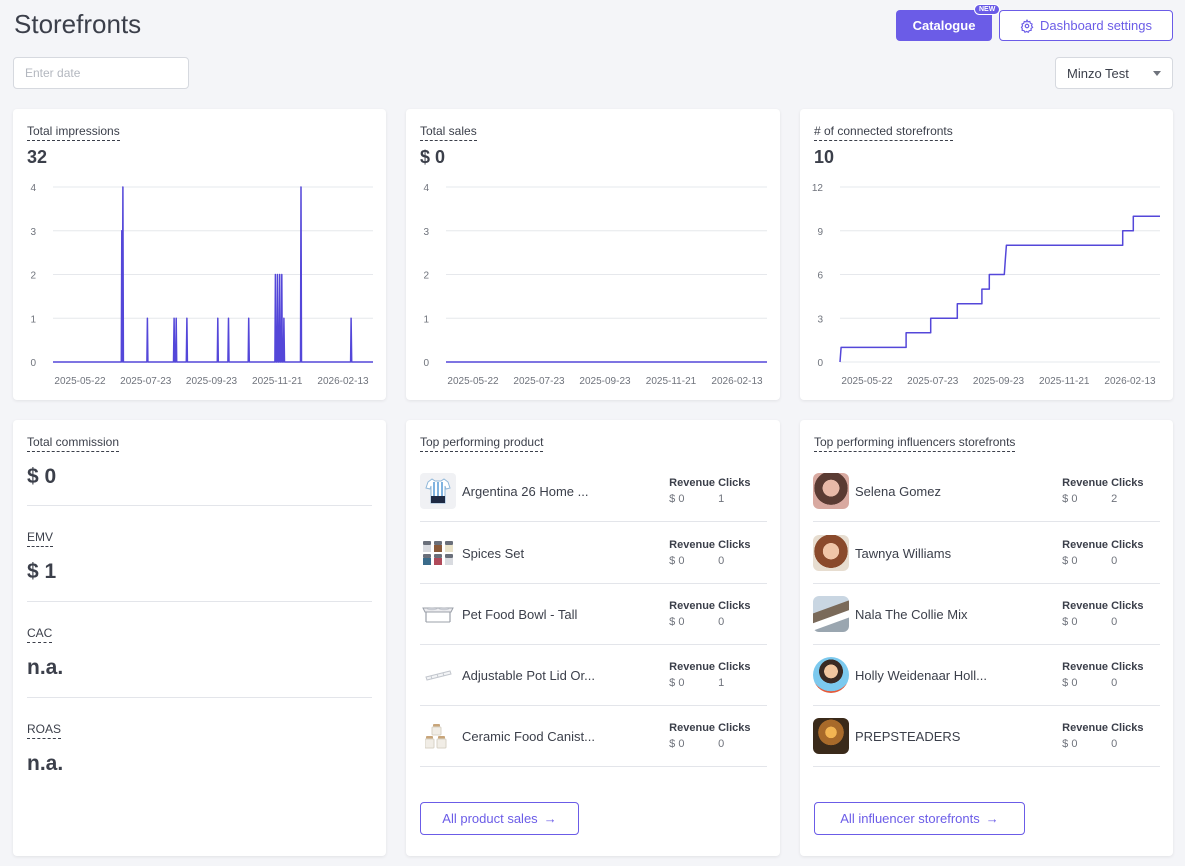 The image size is (1185, 866). I want to click on x-tick-label: 2025-09-23, so click(999, 381).